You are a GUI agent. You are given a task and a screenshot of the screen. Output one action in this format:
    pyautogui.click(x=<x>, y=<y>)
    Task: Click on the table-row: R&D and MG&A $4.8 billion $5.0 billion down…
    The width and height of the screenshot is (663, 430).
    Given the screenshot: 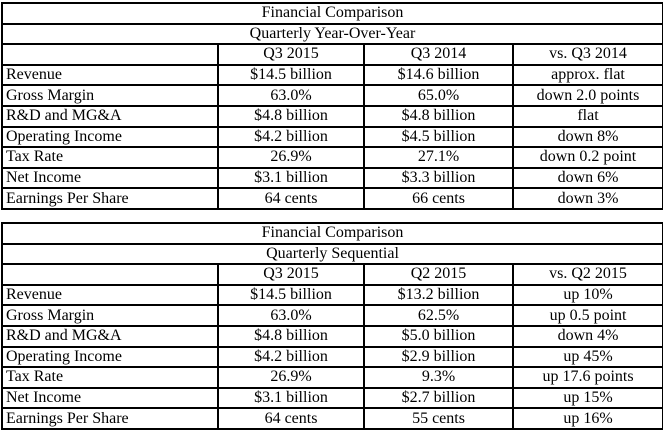 What is the action you would take?
    pyautogui.click(x=332, y=336)
    